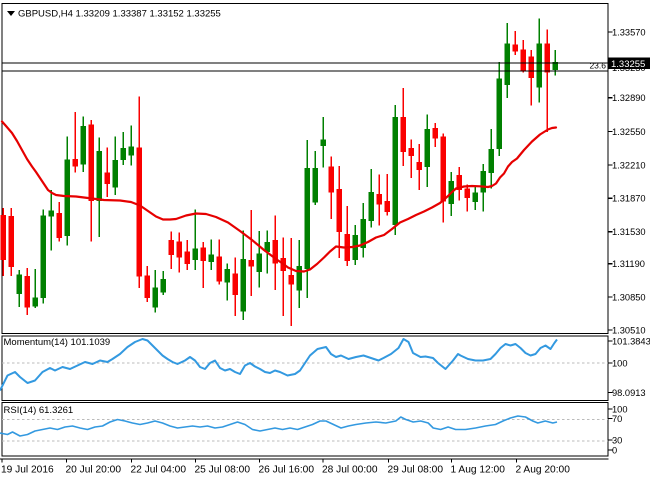 This screenshot has height=485, width=650. Describe the element at coordinates (629, 98) in the screenshot. I see `svg-text: 1.32890` at that location.